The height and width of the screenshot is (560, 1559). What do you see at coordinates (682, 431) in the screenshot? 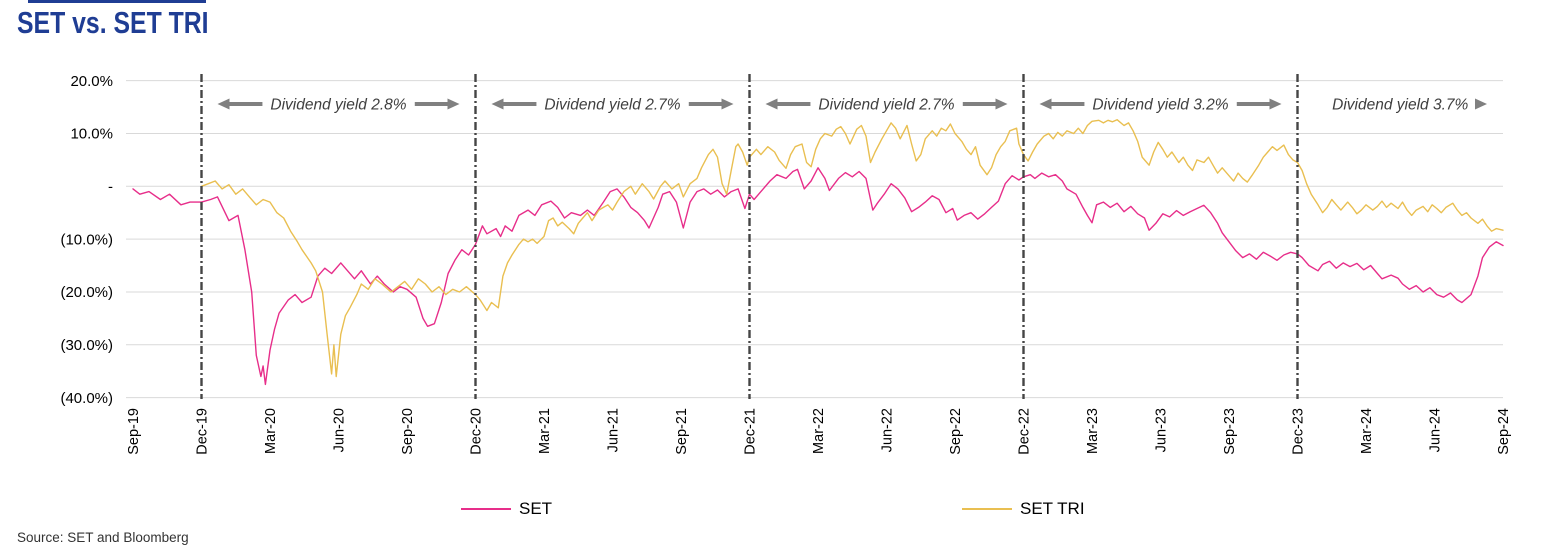
I see `x-tick-label: Sep-21` at bounding box center [682, 431].